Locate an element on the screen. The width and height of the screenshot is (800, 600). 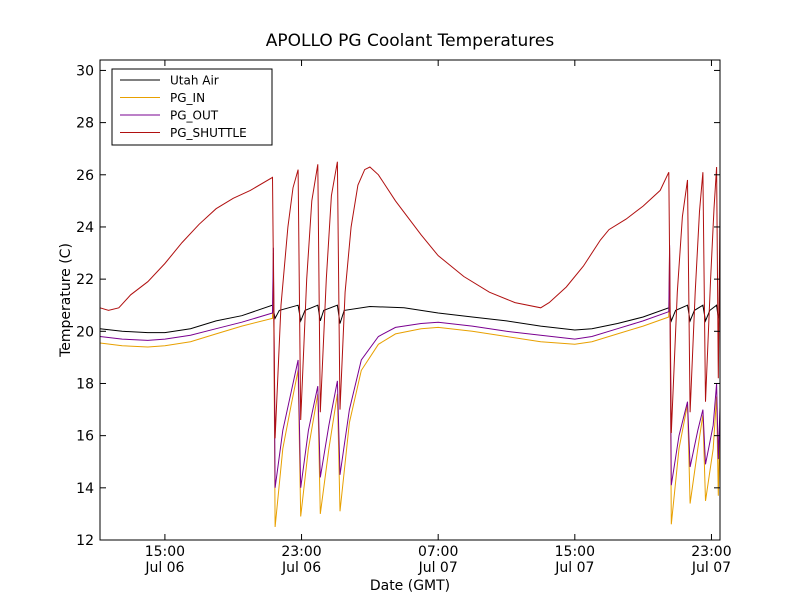
y-tick-label: 28 is located at coordinates (85, 124).